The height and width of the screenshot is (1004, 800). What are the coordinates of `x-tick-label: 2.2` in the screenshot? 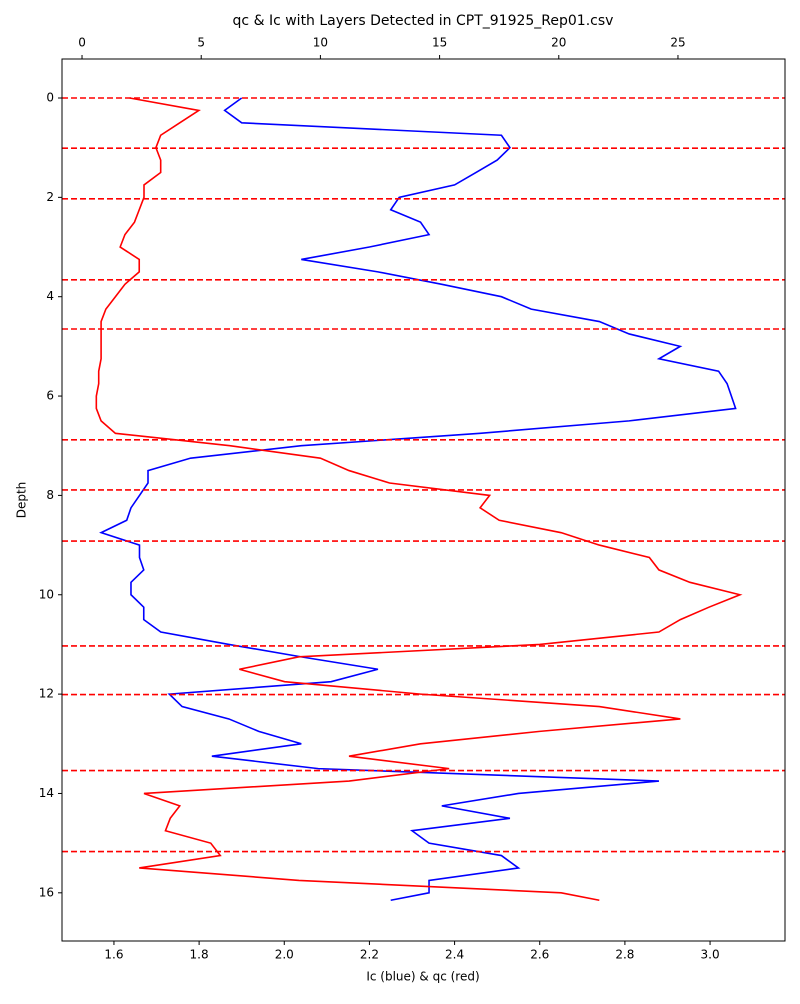 It's located at (369, 955).